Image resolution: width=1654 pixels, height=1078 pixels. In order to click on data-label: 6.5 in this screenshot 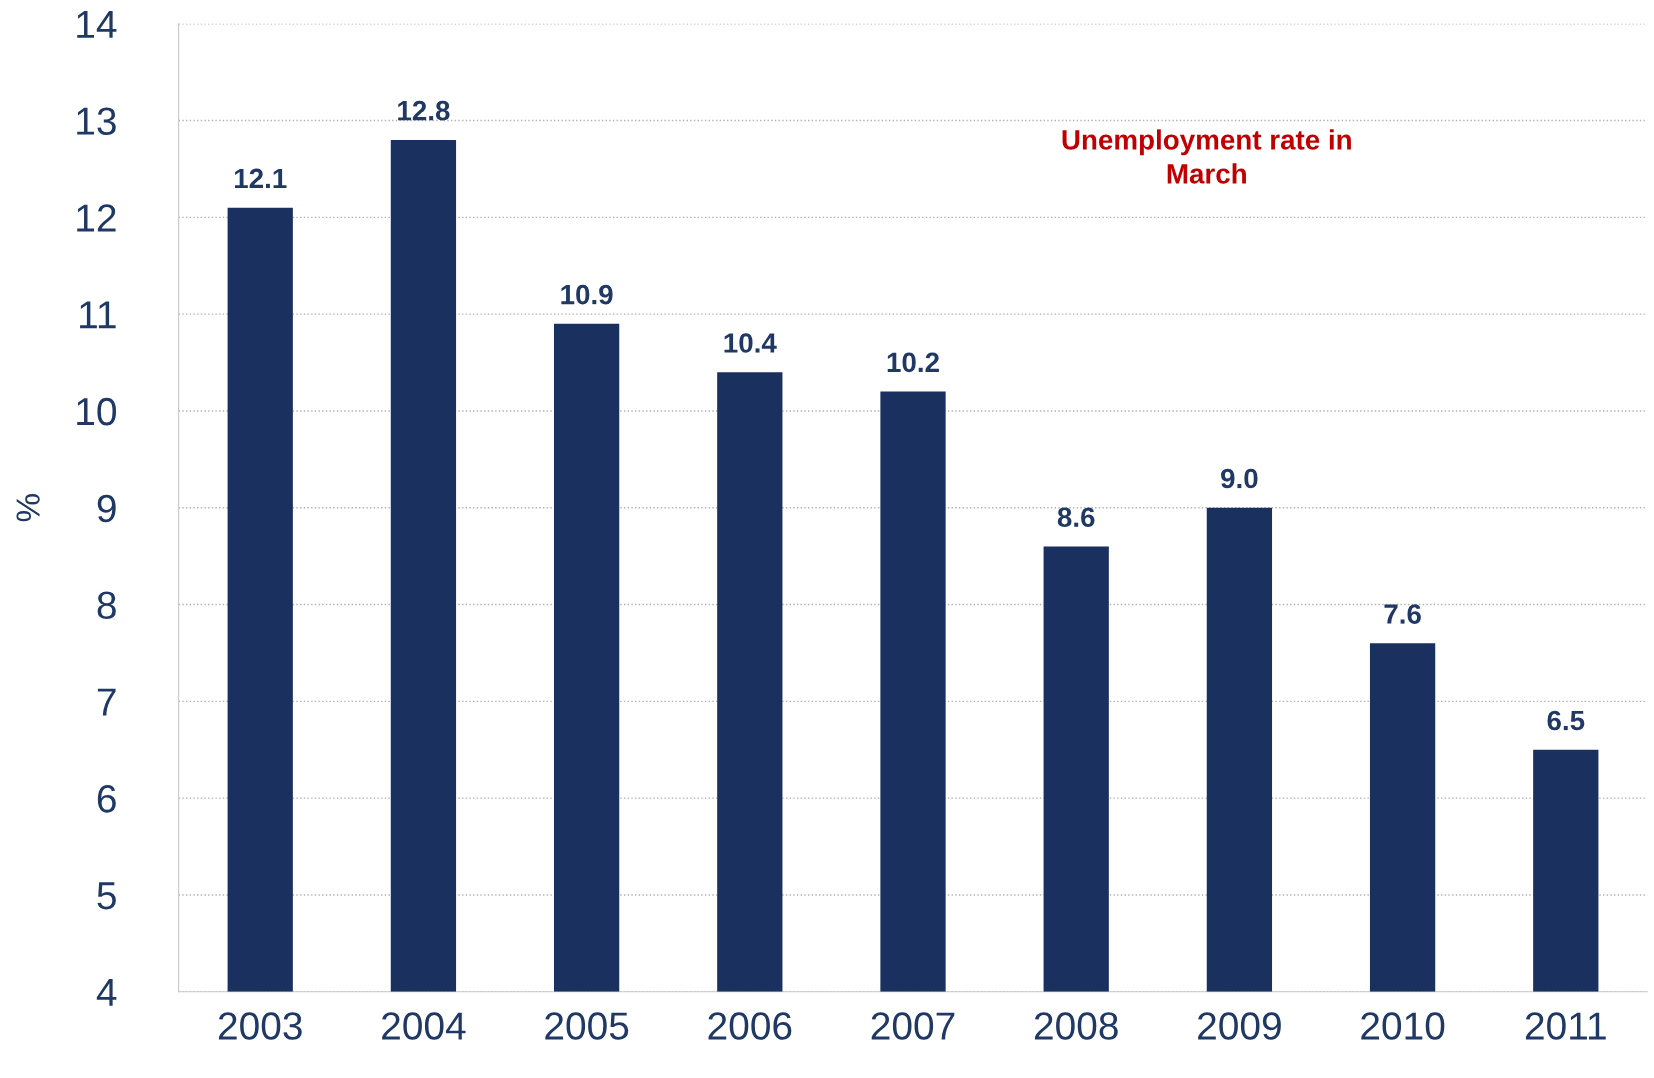, I will do `click(1566, 720)`.